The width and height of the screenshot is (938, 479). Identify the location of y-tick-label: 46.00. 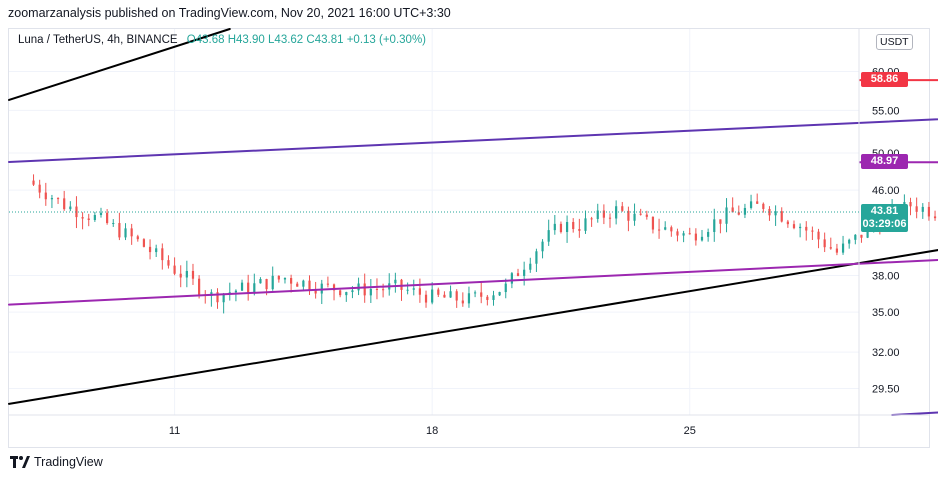
(886, 191).